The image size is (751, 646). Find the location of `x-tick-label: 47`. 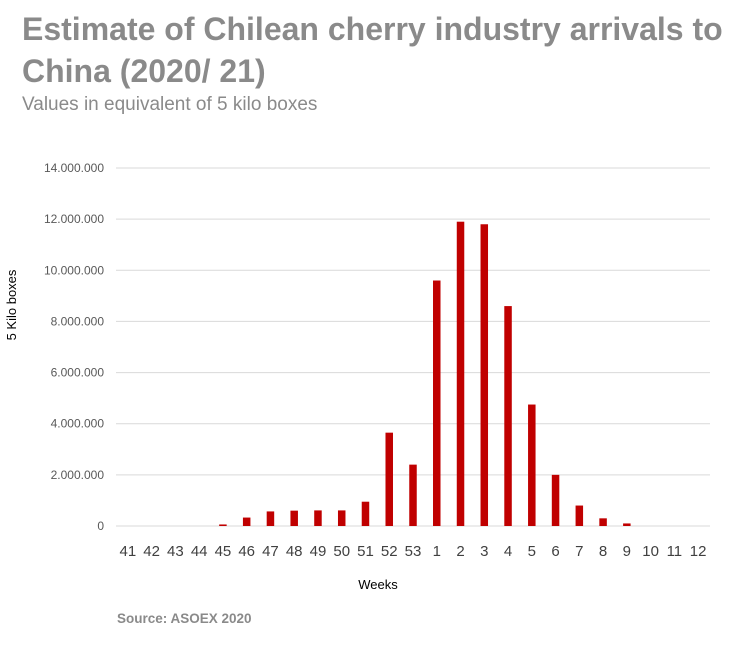

x-tick-label: 47 is located at coordinates (270, 551).